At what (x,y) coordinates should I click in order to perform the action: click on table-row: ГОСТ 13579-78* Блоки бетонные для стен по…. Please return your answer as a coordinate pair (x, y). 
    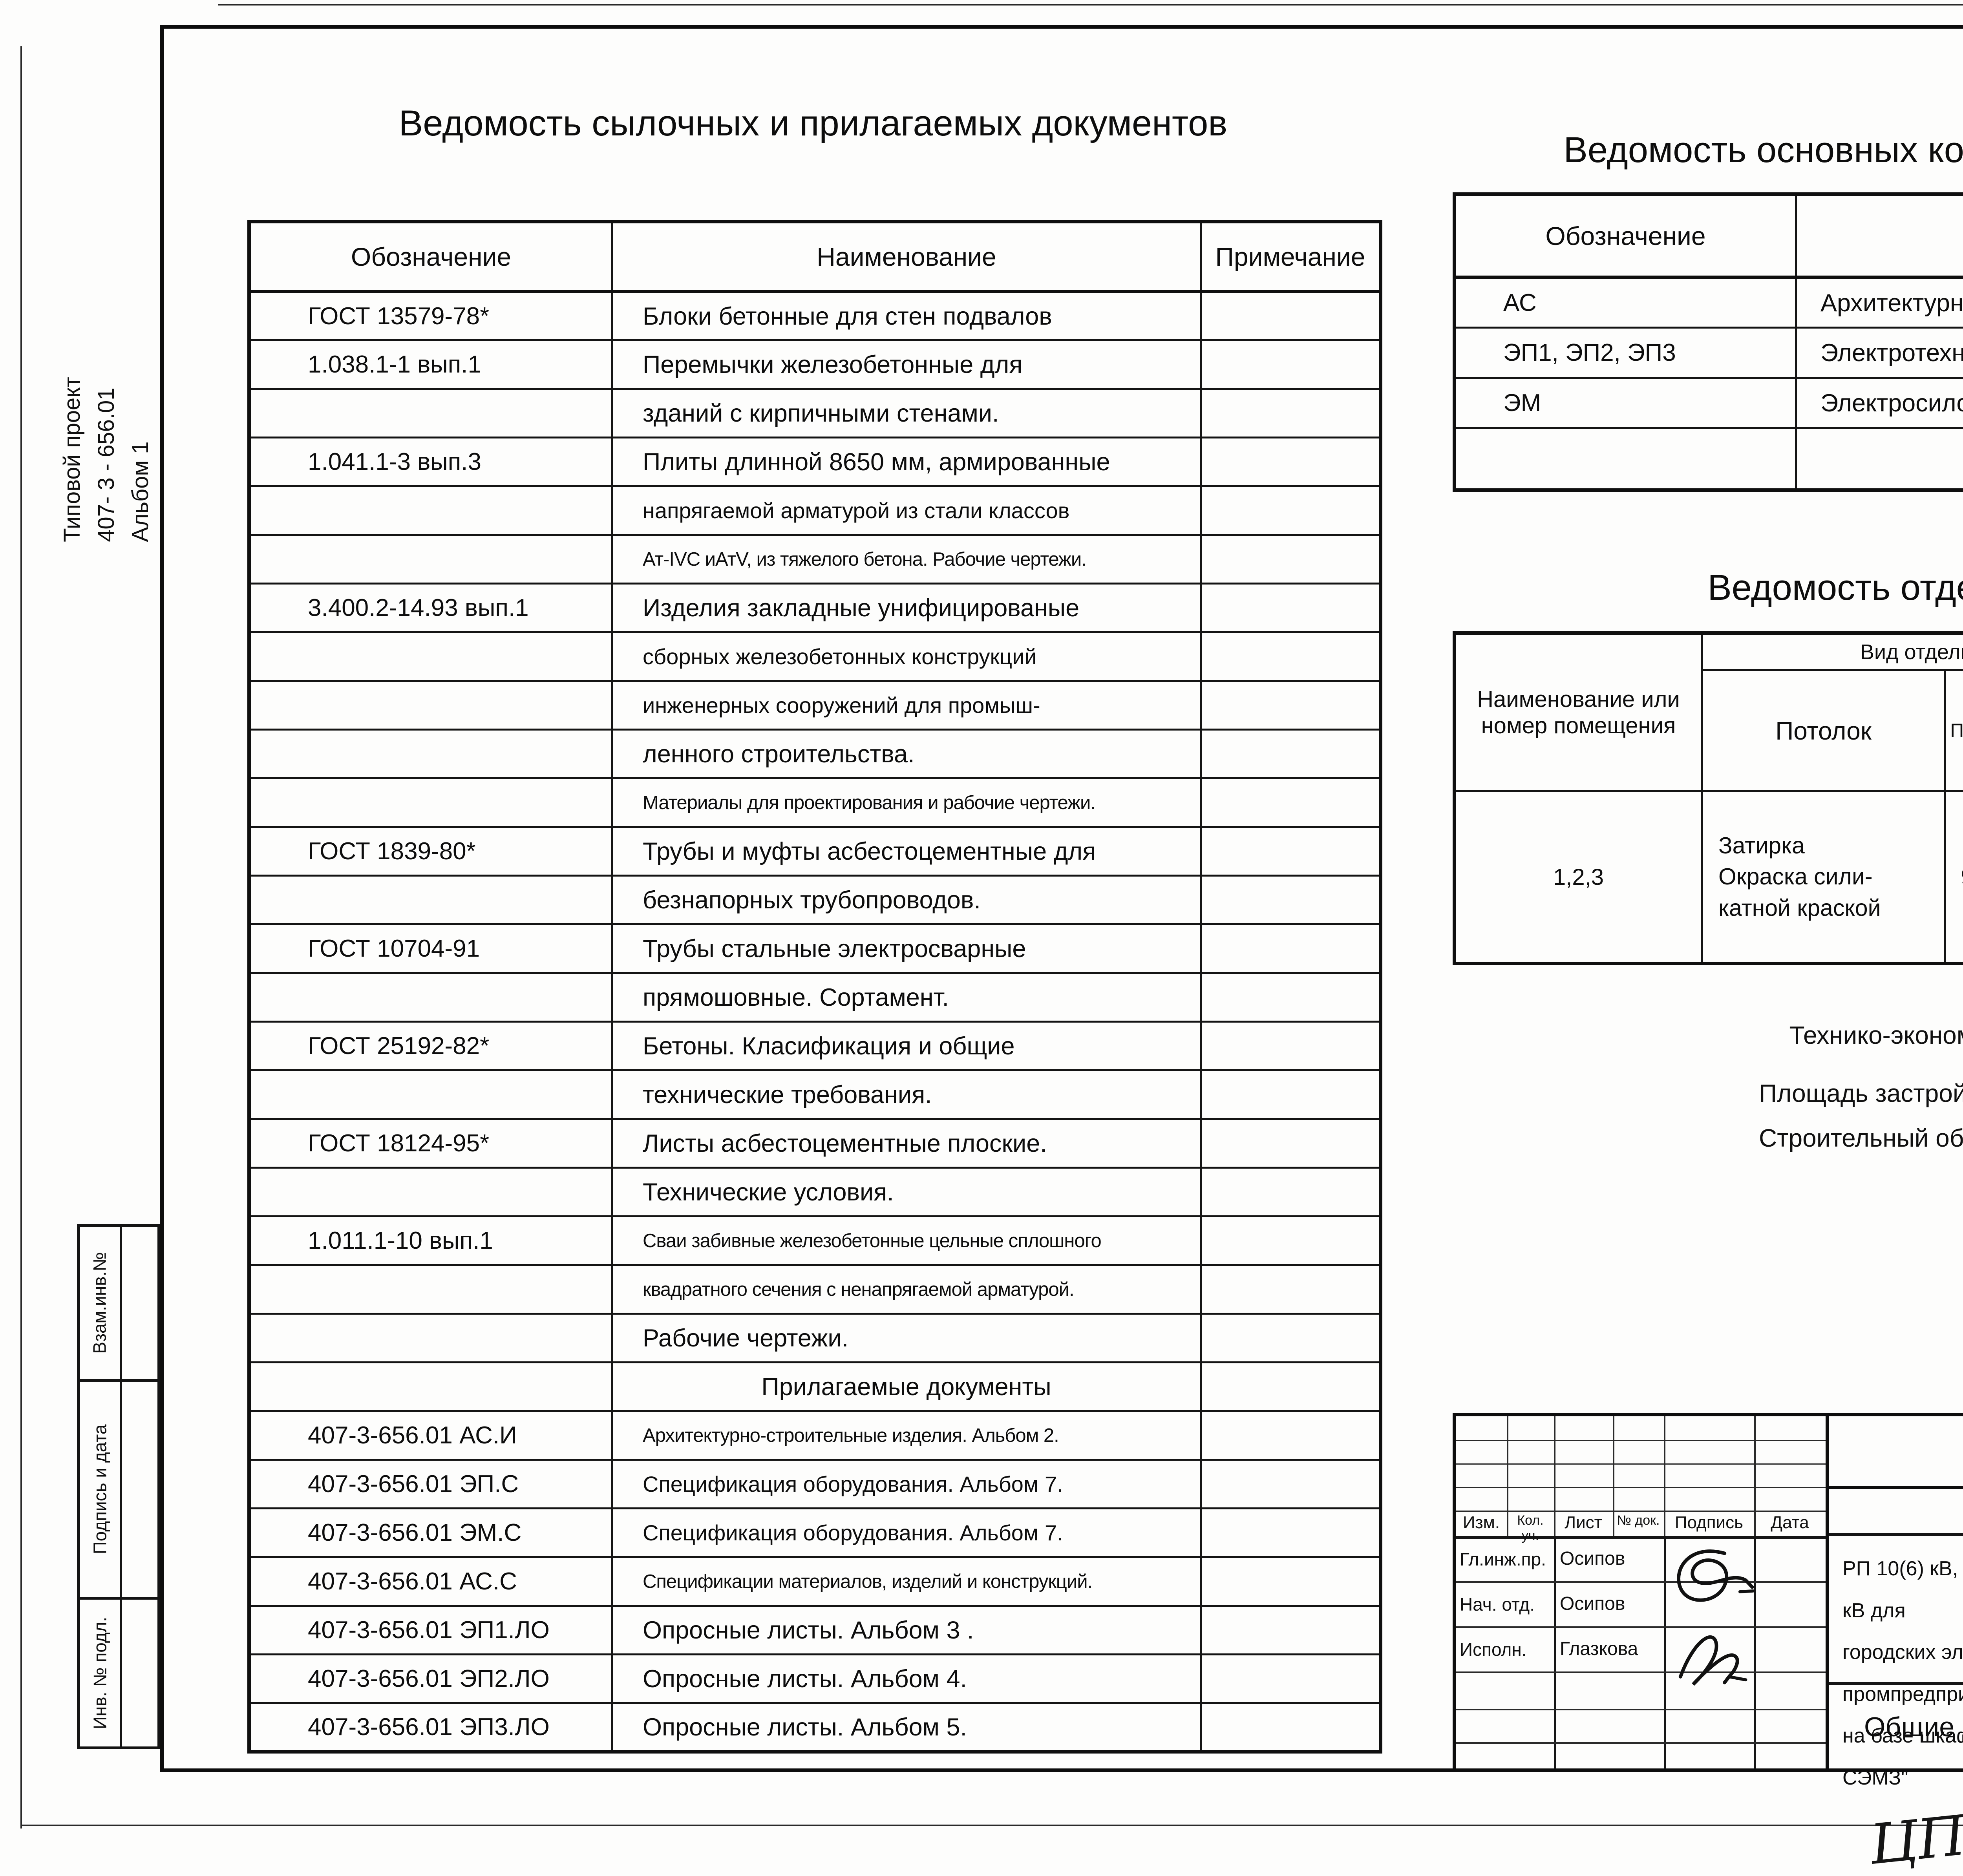
    Looking at the image, I should click on (815, 315).